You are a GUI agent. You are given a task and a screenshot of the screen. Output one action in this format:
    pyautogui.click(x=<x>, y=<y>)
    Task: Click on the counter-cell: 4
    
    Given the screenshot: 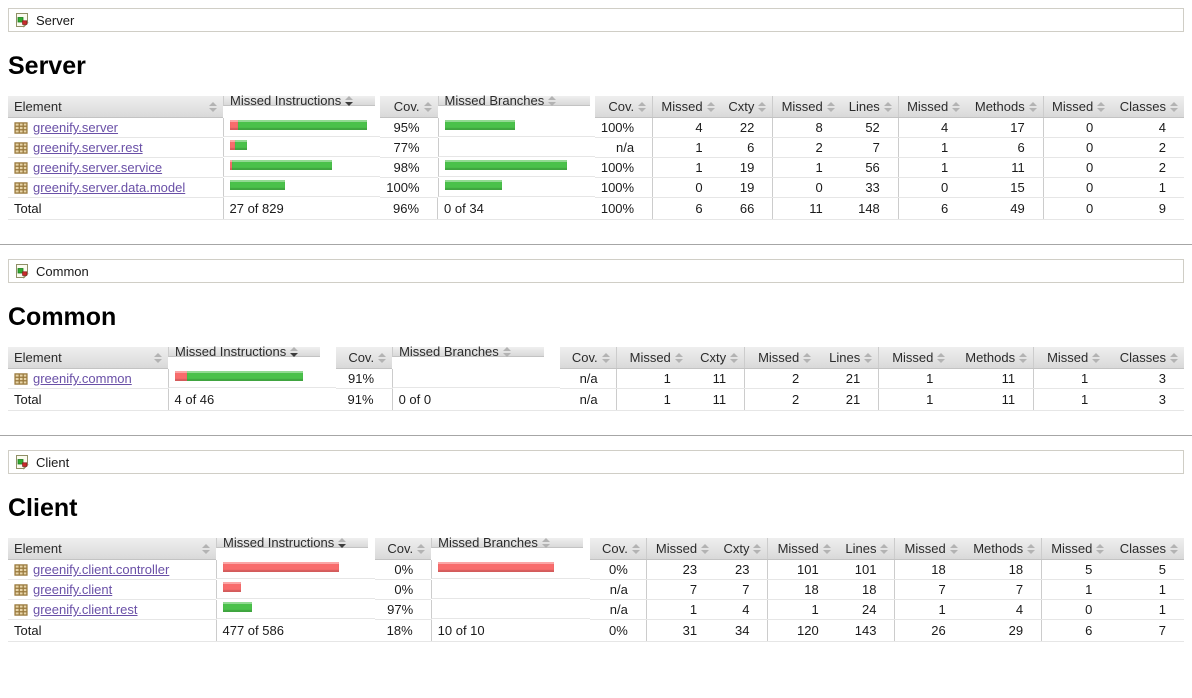 What is the action you would take?
    pyautogui.click(x=686, y=127)
    